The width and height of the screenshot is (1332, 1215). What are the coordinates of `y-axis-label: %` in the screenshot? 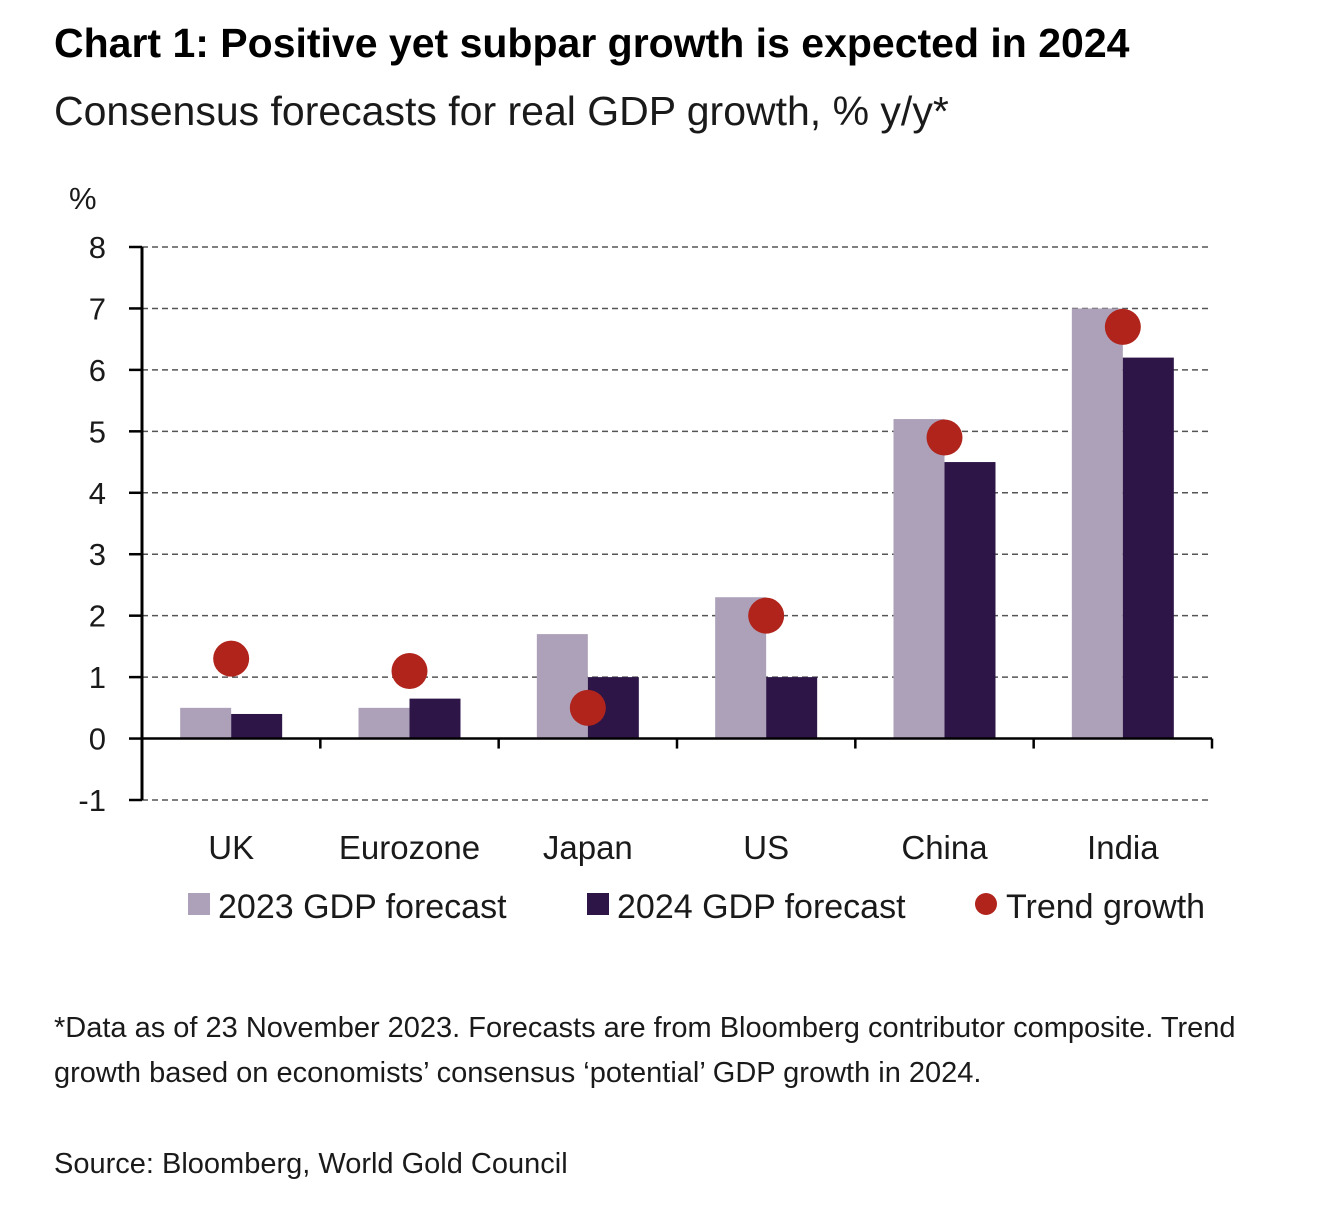 It's located at (83, 198).